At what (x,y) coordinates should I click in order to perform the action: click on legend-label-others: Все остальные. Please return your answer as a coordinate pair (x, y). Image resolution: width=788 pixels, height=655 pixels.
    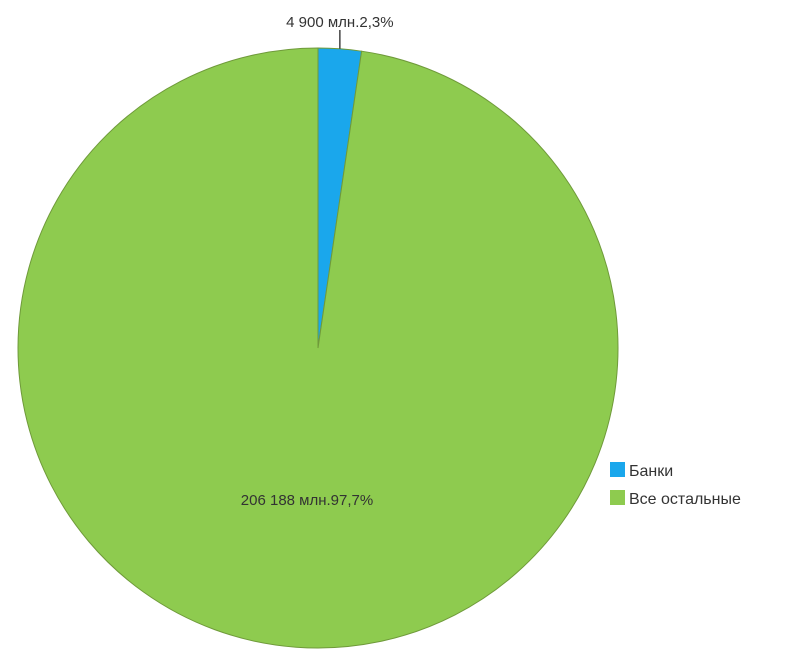
    Looking at the image, I should click on (685, 499).